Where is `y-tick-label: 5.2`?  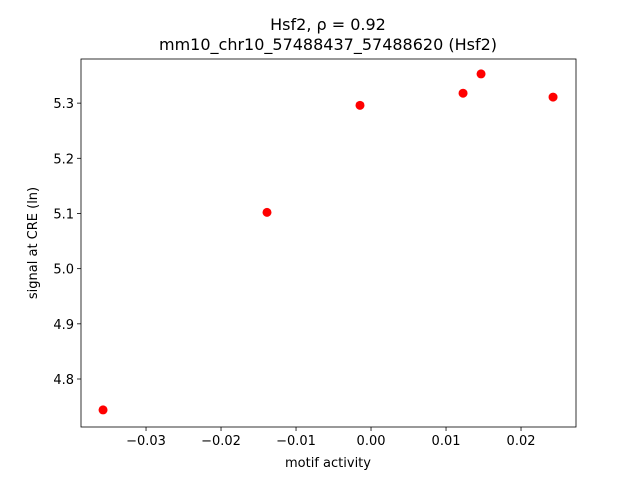
y-tick-label: 5.2 is located at coordinates (63, 159).